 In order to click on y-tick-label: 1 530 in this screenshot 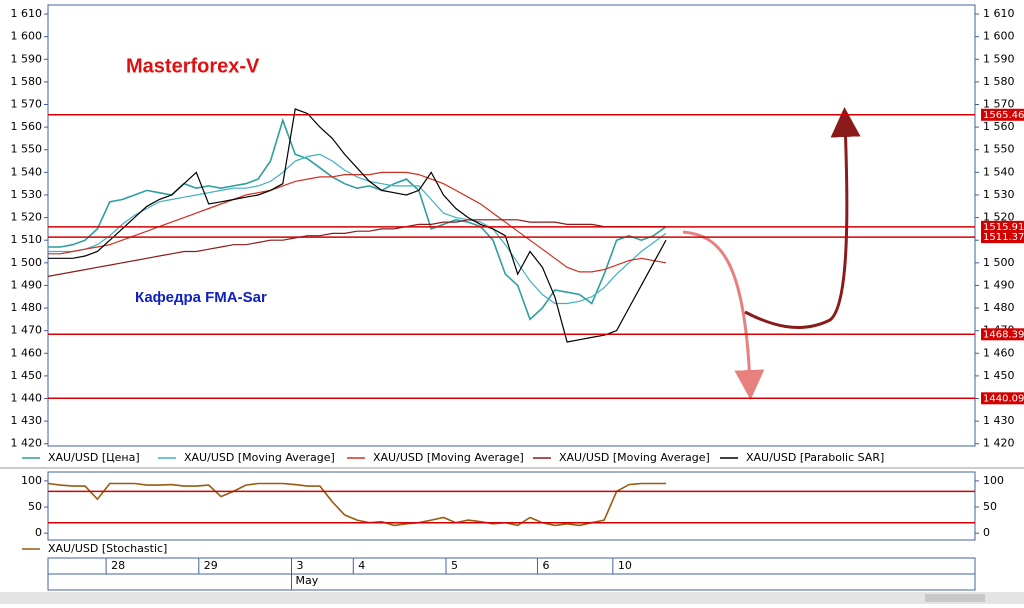, I will do `click(27, 194)`.